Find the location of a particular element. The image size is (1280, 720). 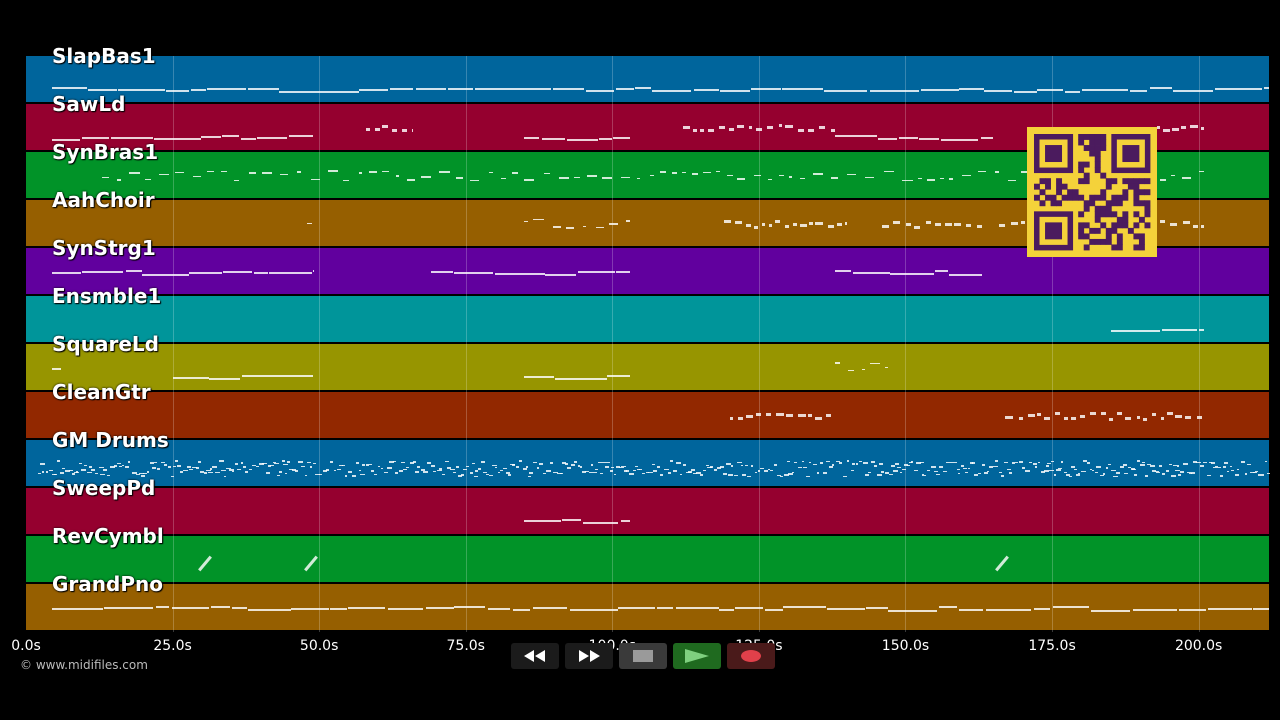

copyright-text: © www.midifiles.com is located at coordinates (84, 665).